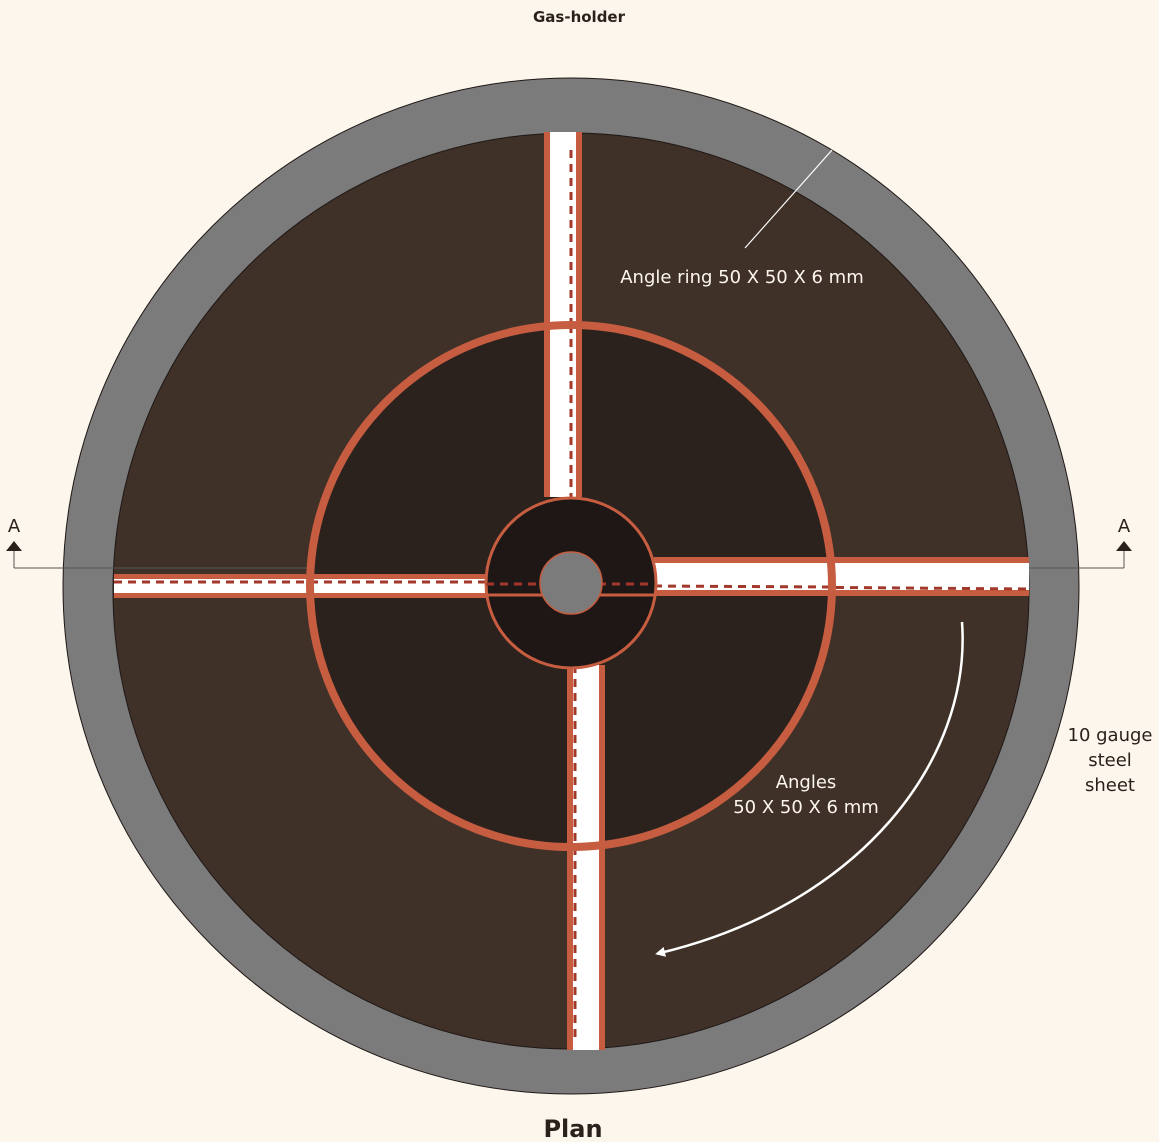 This screenshot has width=1159, height=1142. I want to click on rotation-arrow-icon, so click(809, 789).